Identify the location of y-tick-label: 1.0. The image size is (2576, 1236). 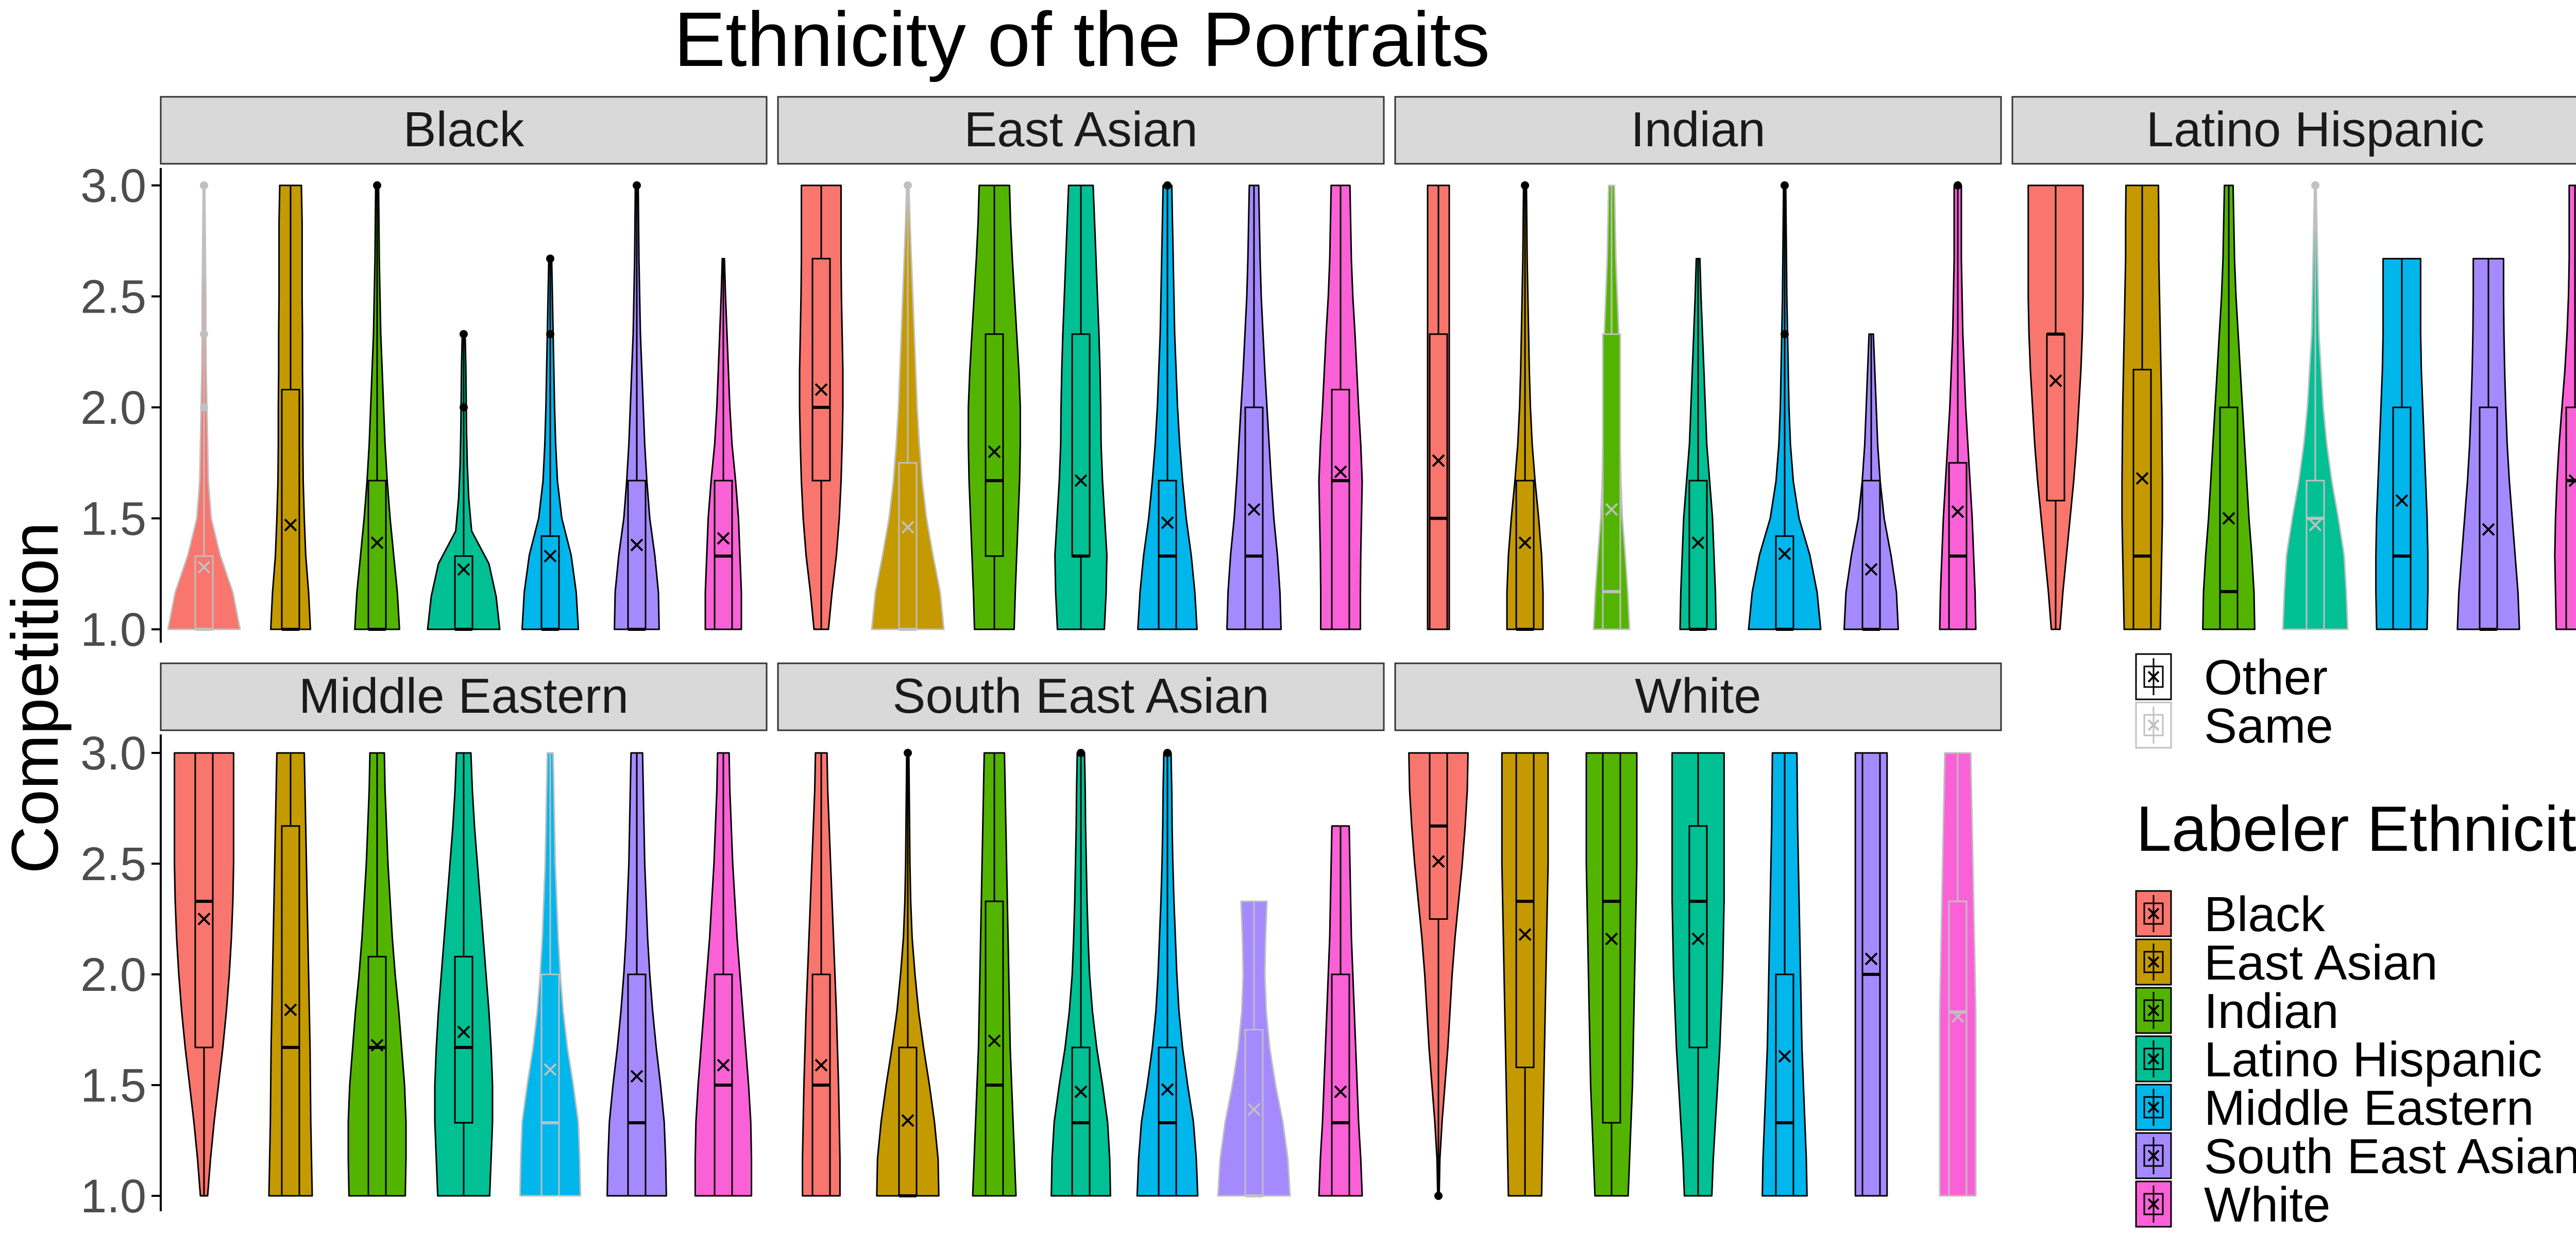
(113, 1196).